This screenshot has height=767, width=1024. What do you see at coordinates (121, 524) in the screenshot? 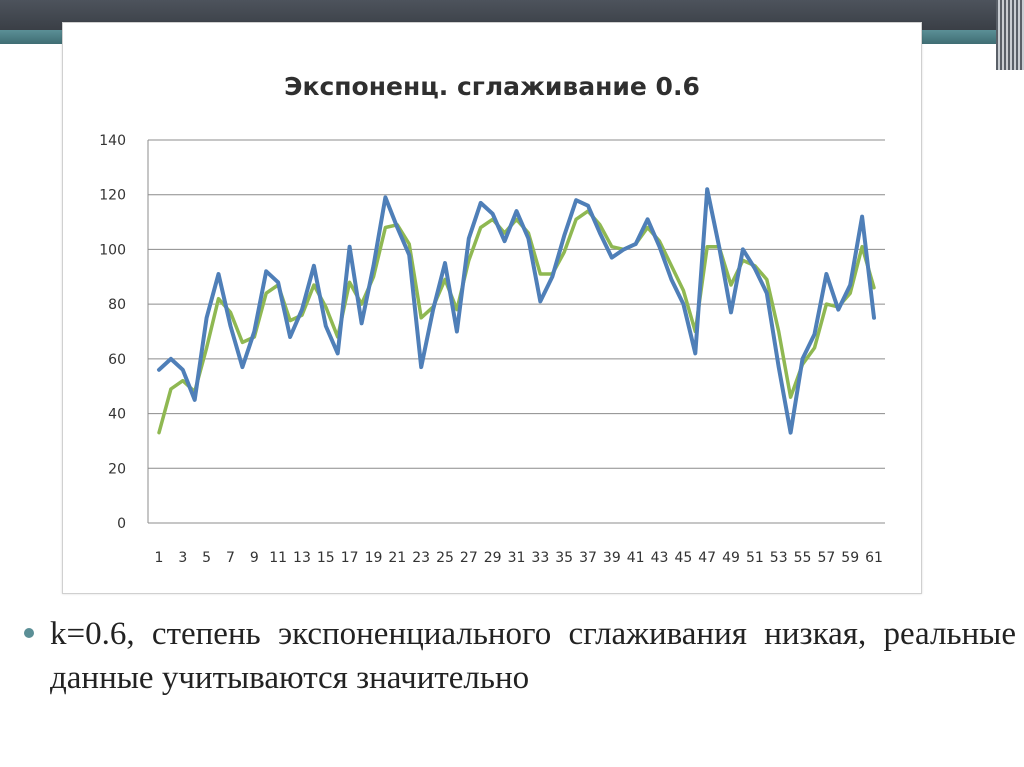
I see `y-tick-label: 0` at bounding box center [121, 524].